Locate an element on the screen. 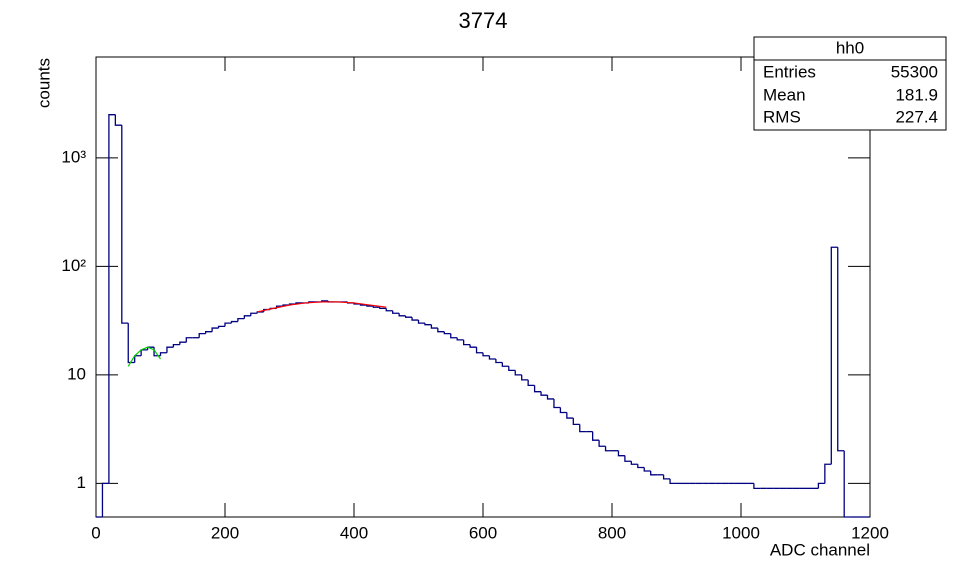  stats-value: 55300 is located at coordinates (914, 71).